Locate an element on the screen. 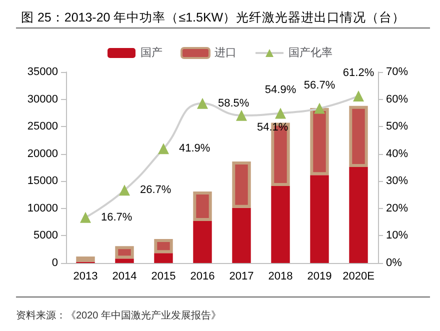 The height and width of the screenshot is (331, 440). data-label: 16.7% is located at coordinates (116, 217).